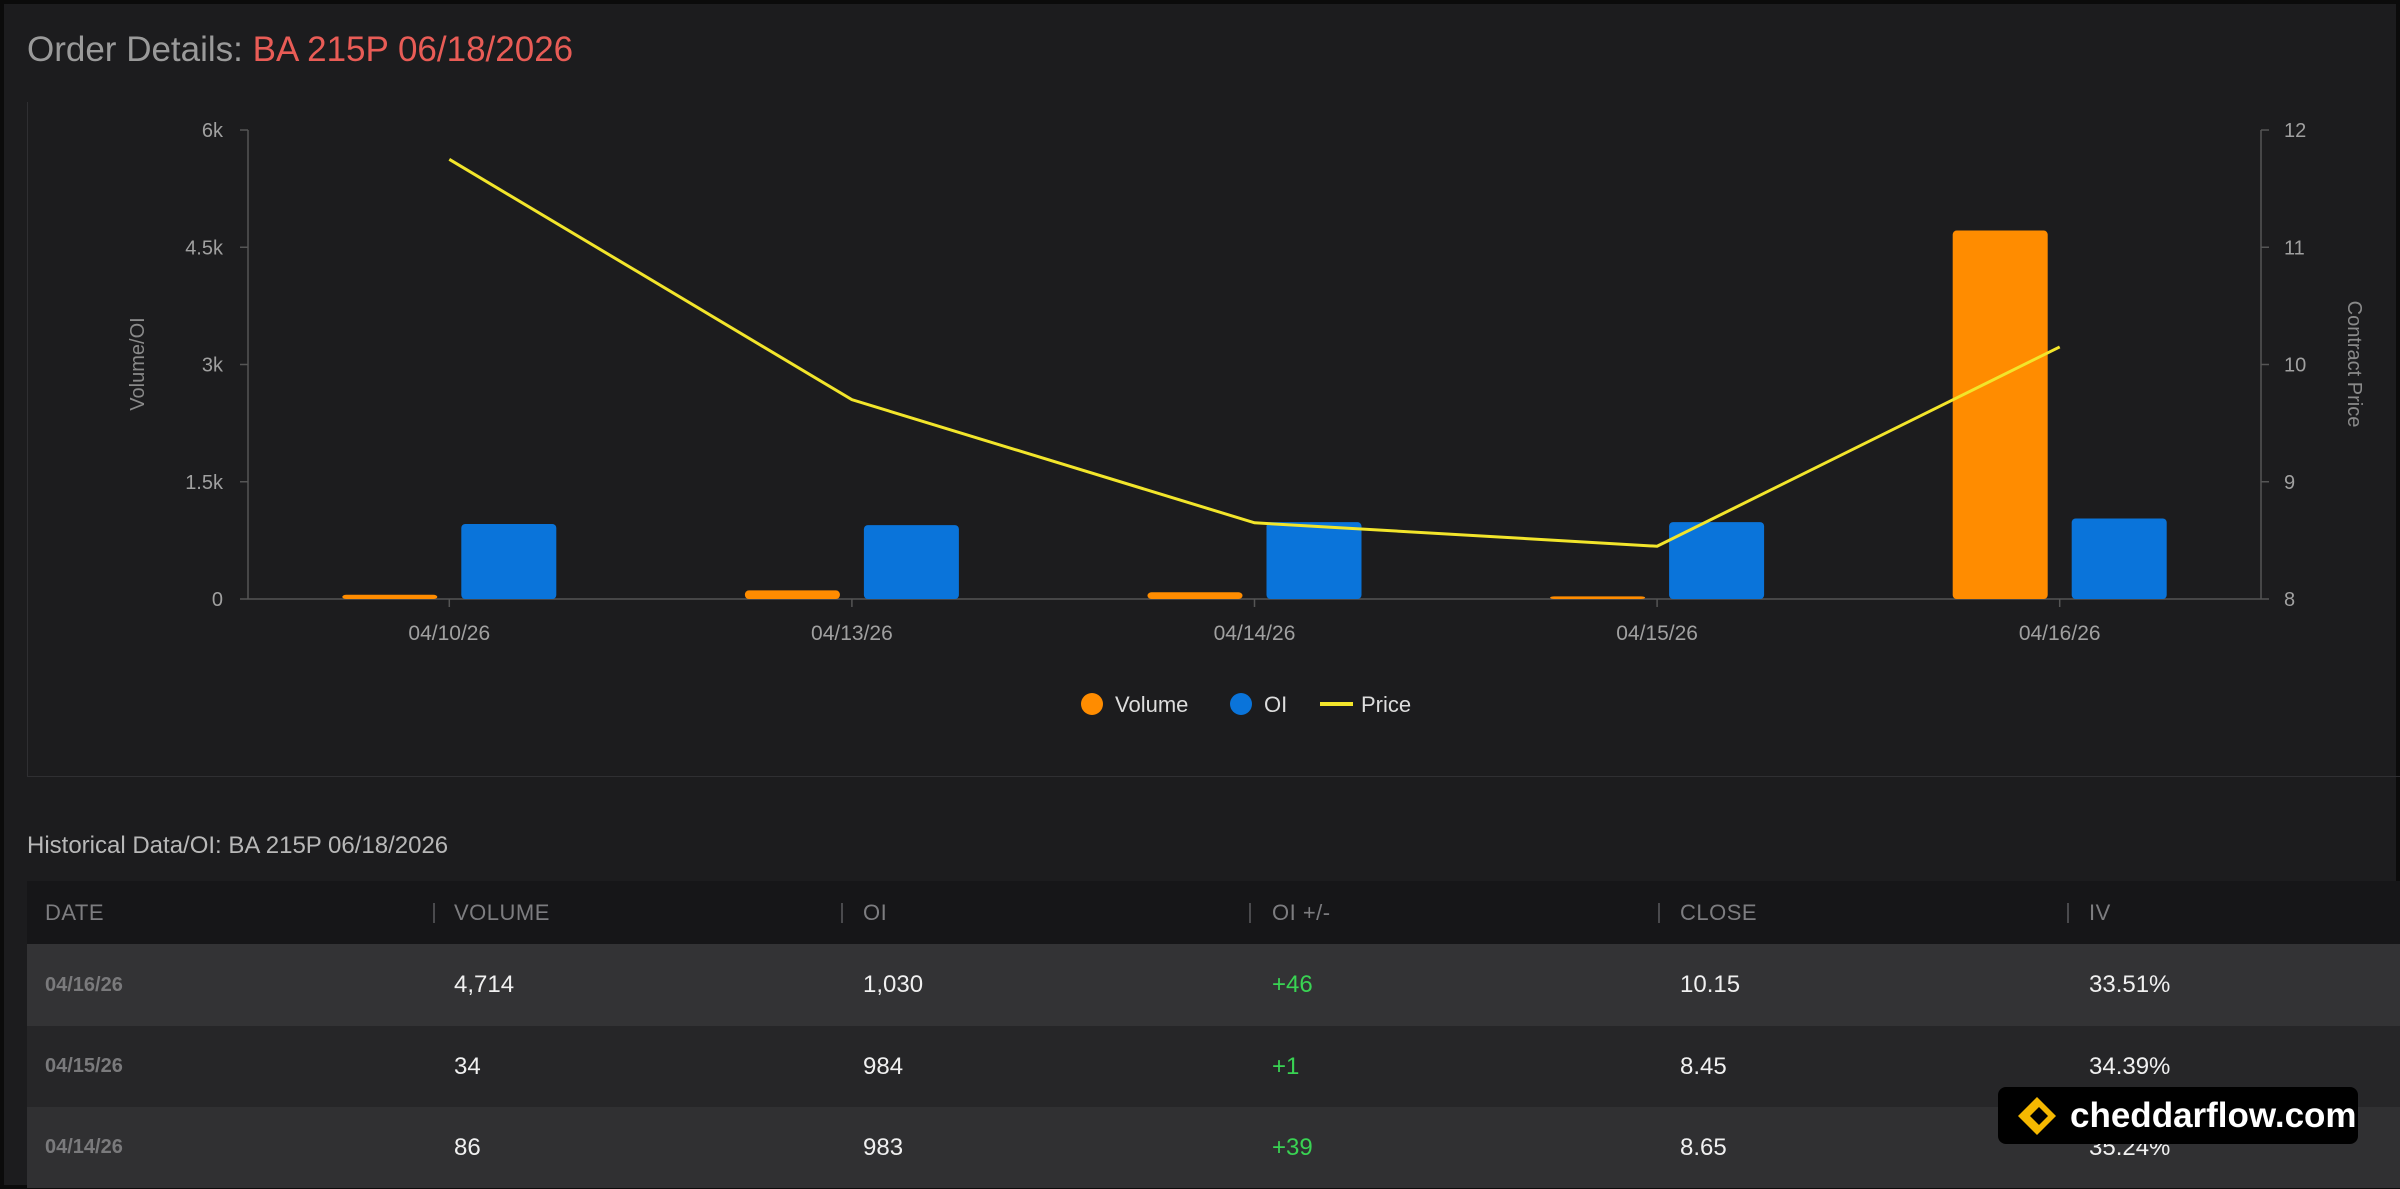 The width and height of the screenshot is (2400, 1189). I want to click on brand-watermark: cheddarflow.com, so click(2178, 1115).